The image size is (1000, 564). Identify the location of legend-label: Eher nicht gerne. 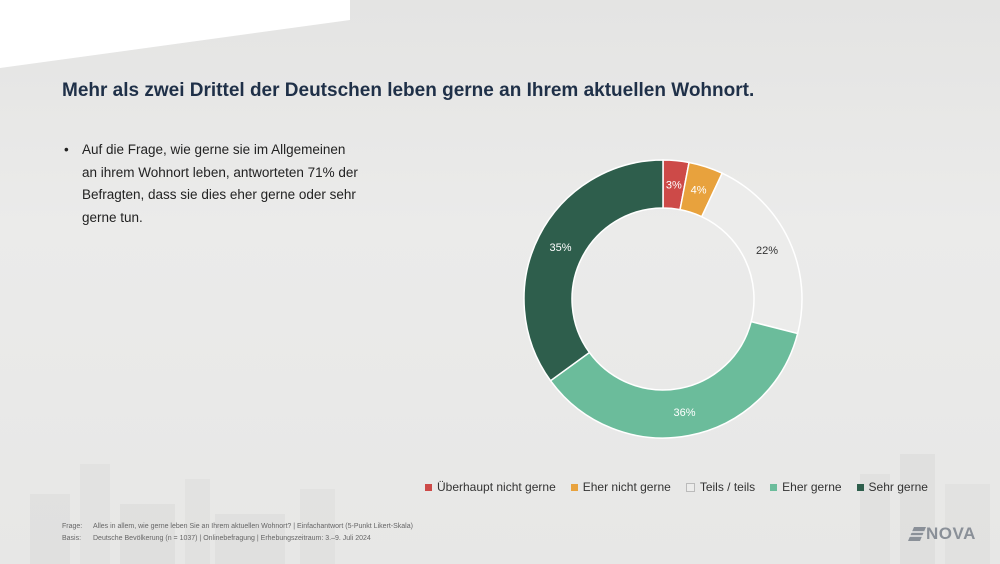
(626, 487).